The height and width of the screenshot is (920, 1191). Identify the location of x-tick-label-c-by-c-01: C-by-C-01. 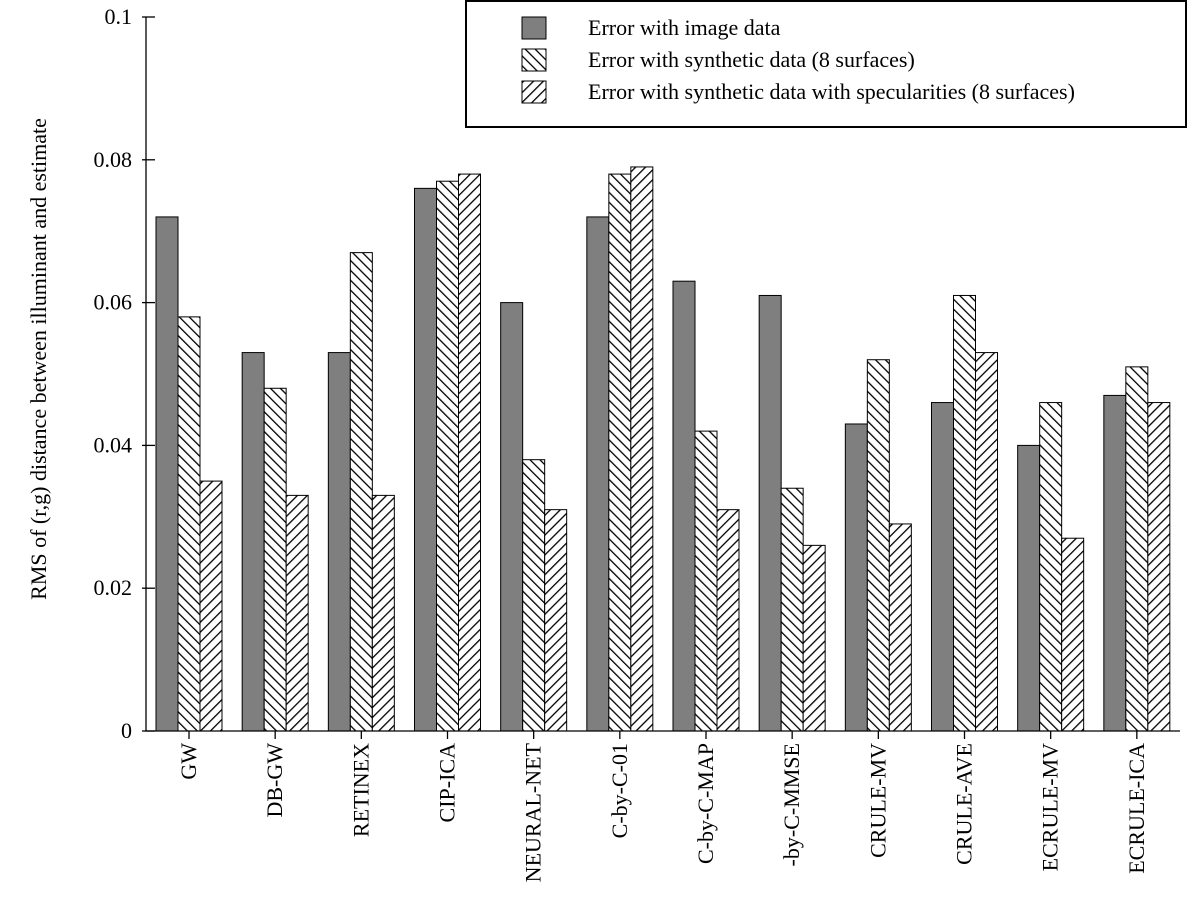
(619, 790).